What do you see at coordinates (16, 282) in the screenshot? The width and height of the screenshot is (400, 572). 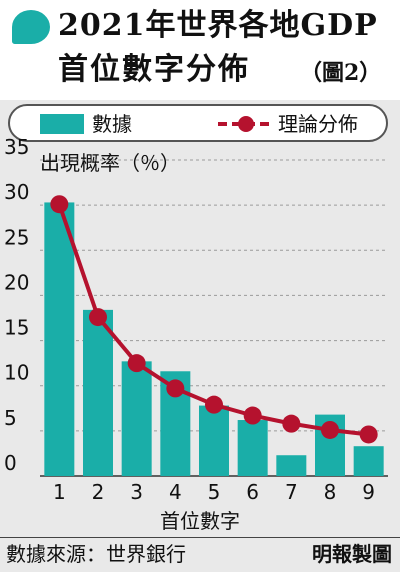 I see `y-tick-label: 20` at bounding box center [16, 282].